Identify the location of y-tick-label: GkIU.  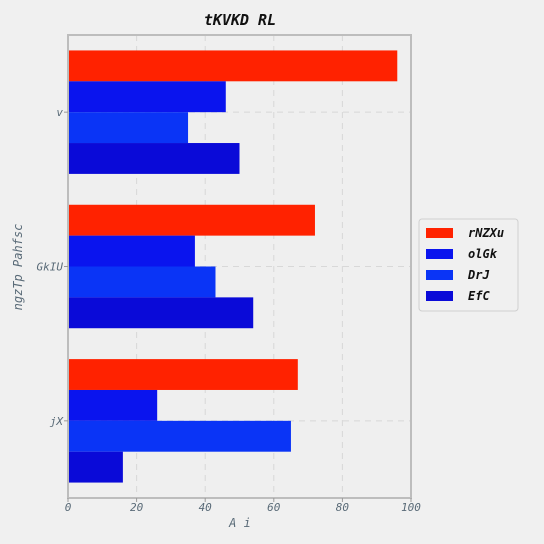
(50, 267).